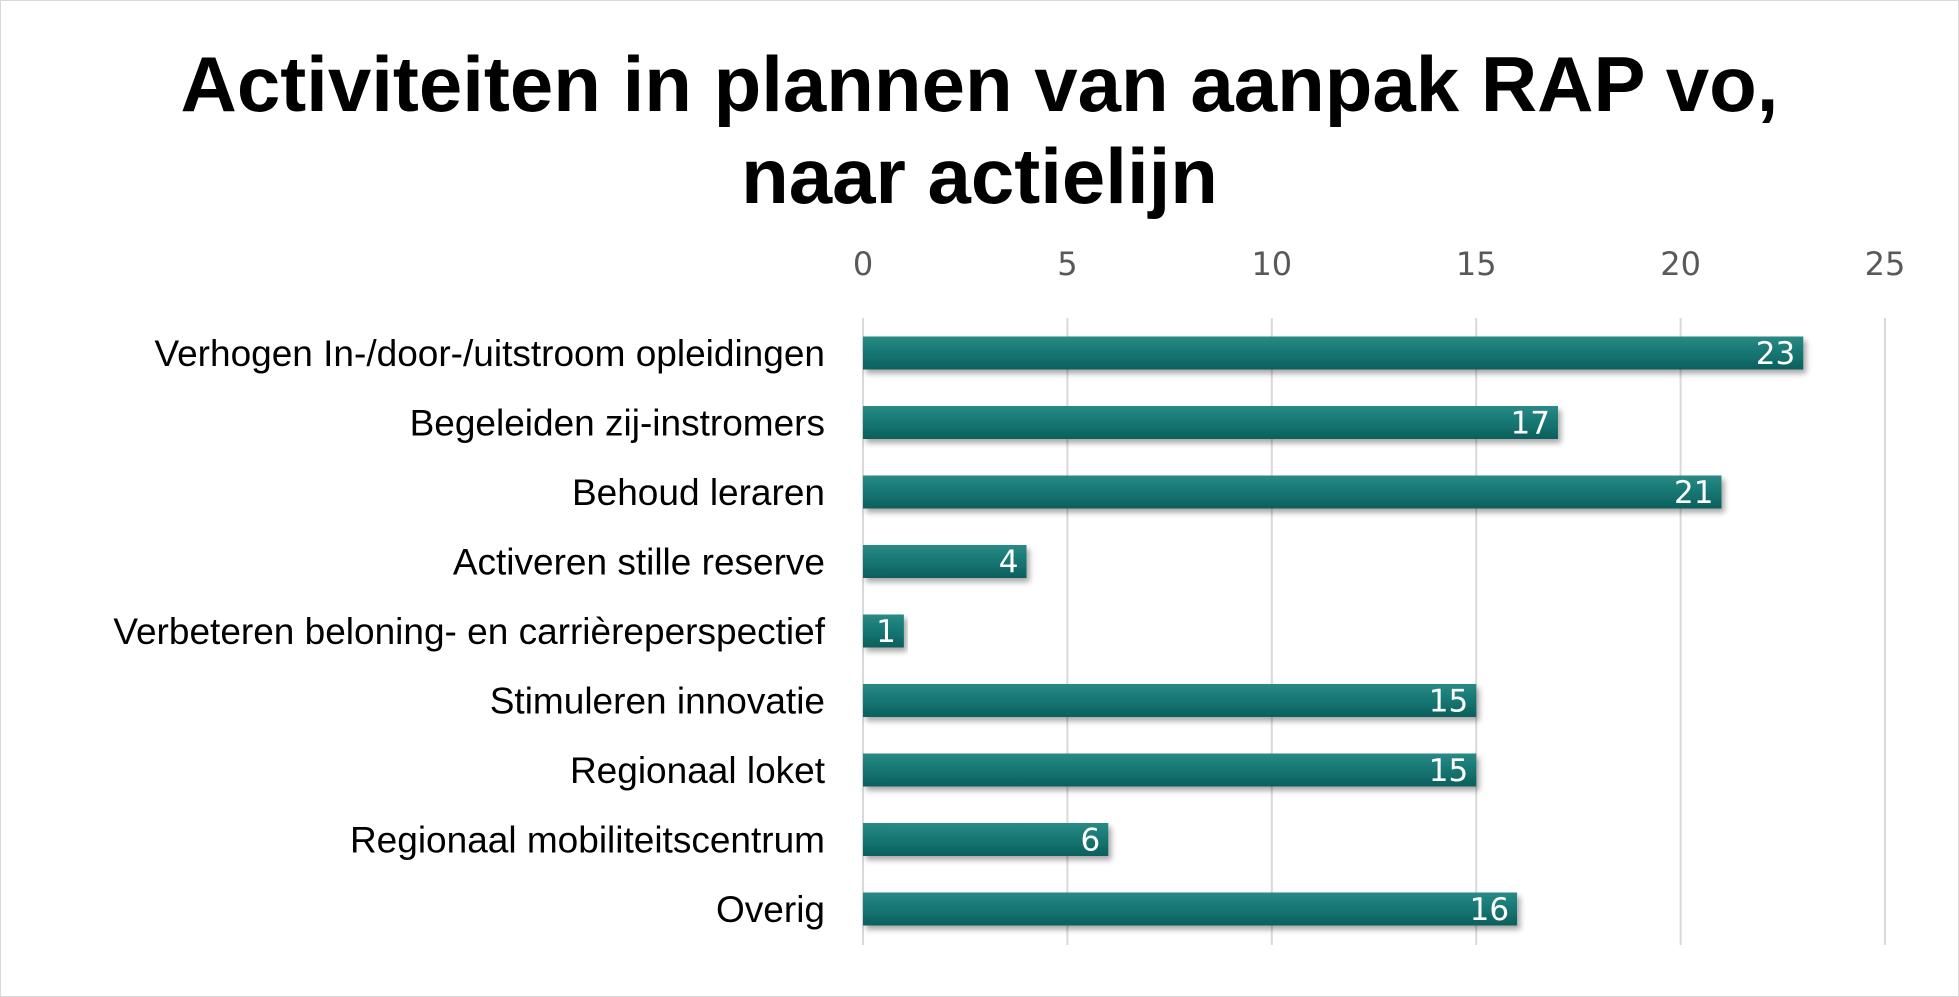  I want to click on category-label: Activeren stille reserve, so click(639, 562).